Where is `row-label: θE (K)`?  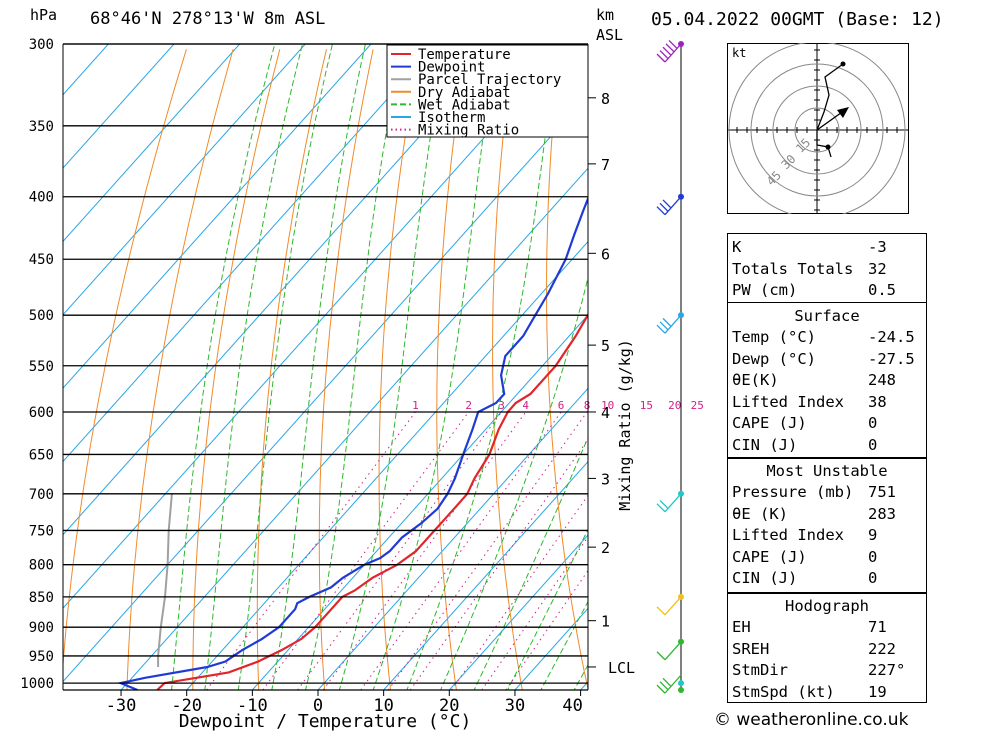 row-label: θE (K) is located at coordinates (760, 513).